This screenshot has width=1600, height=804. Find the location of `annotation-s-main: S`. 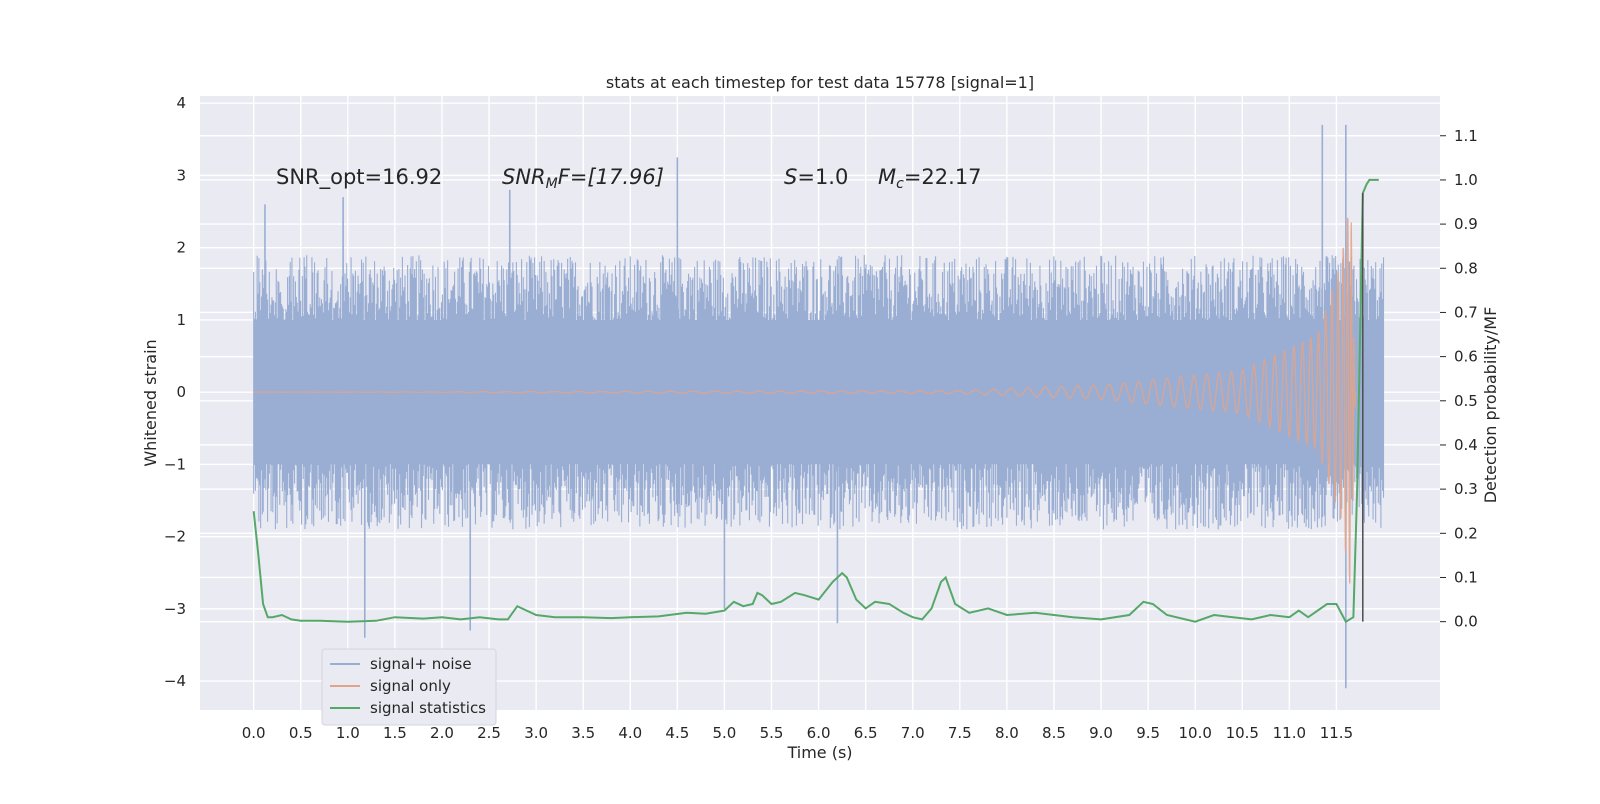

annotation-s-main: S is located at coordinates (790, 177).